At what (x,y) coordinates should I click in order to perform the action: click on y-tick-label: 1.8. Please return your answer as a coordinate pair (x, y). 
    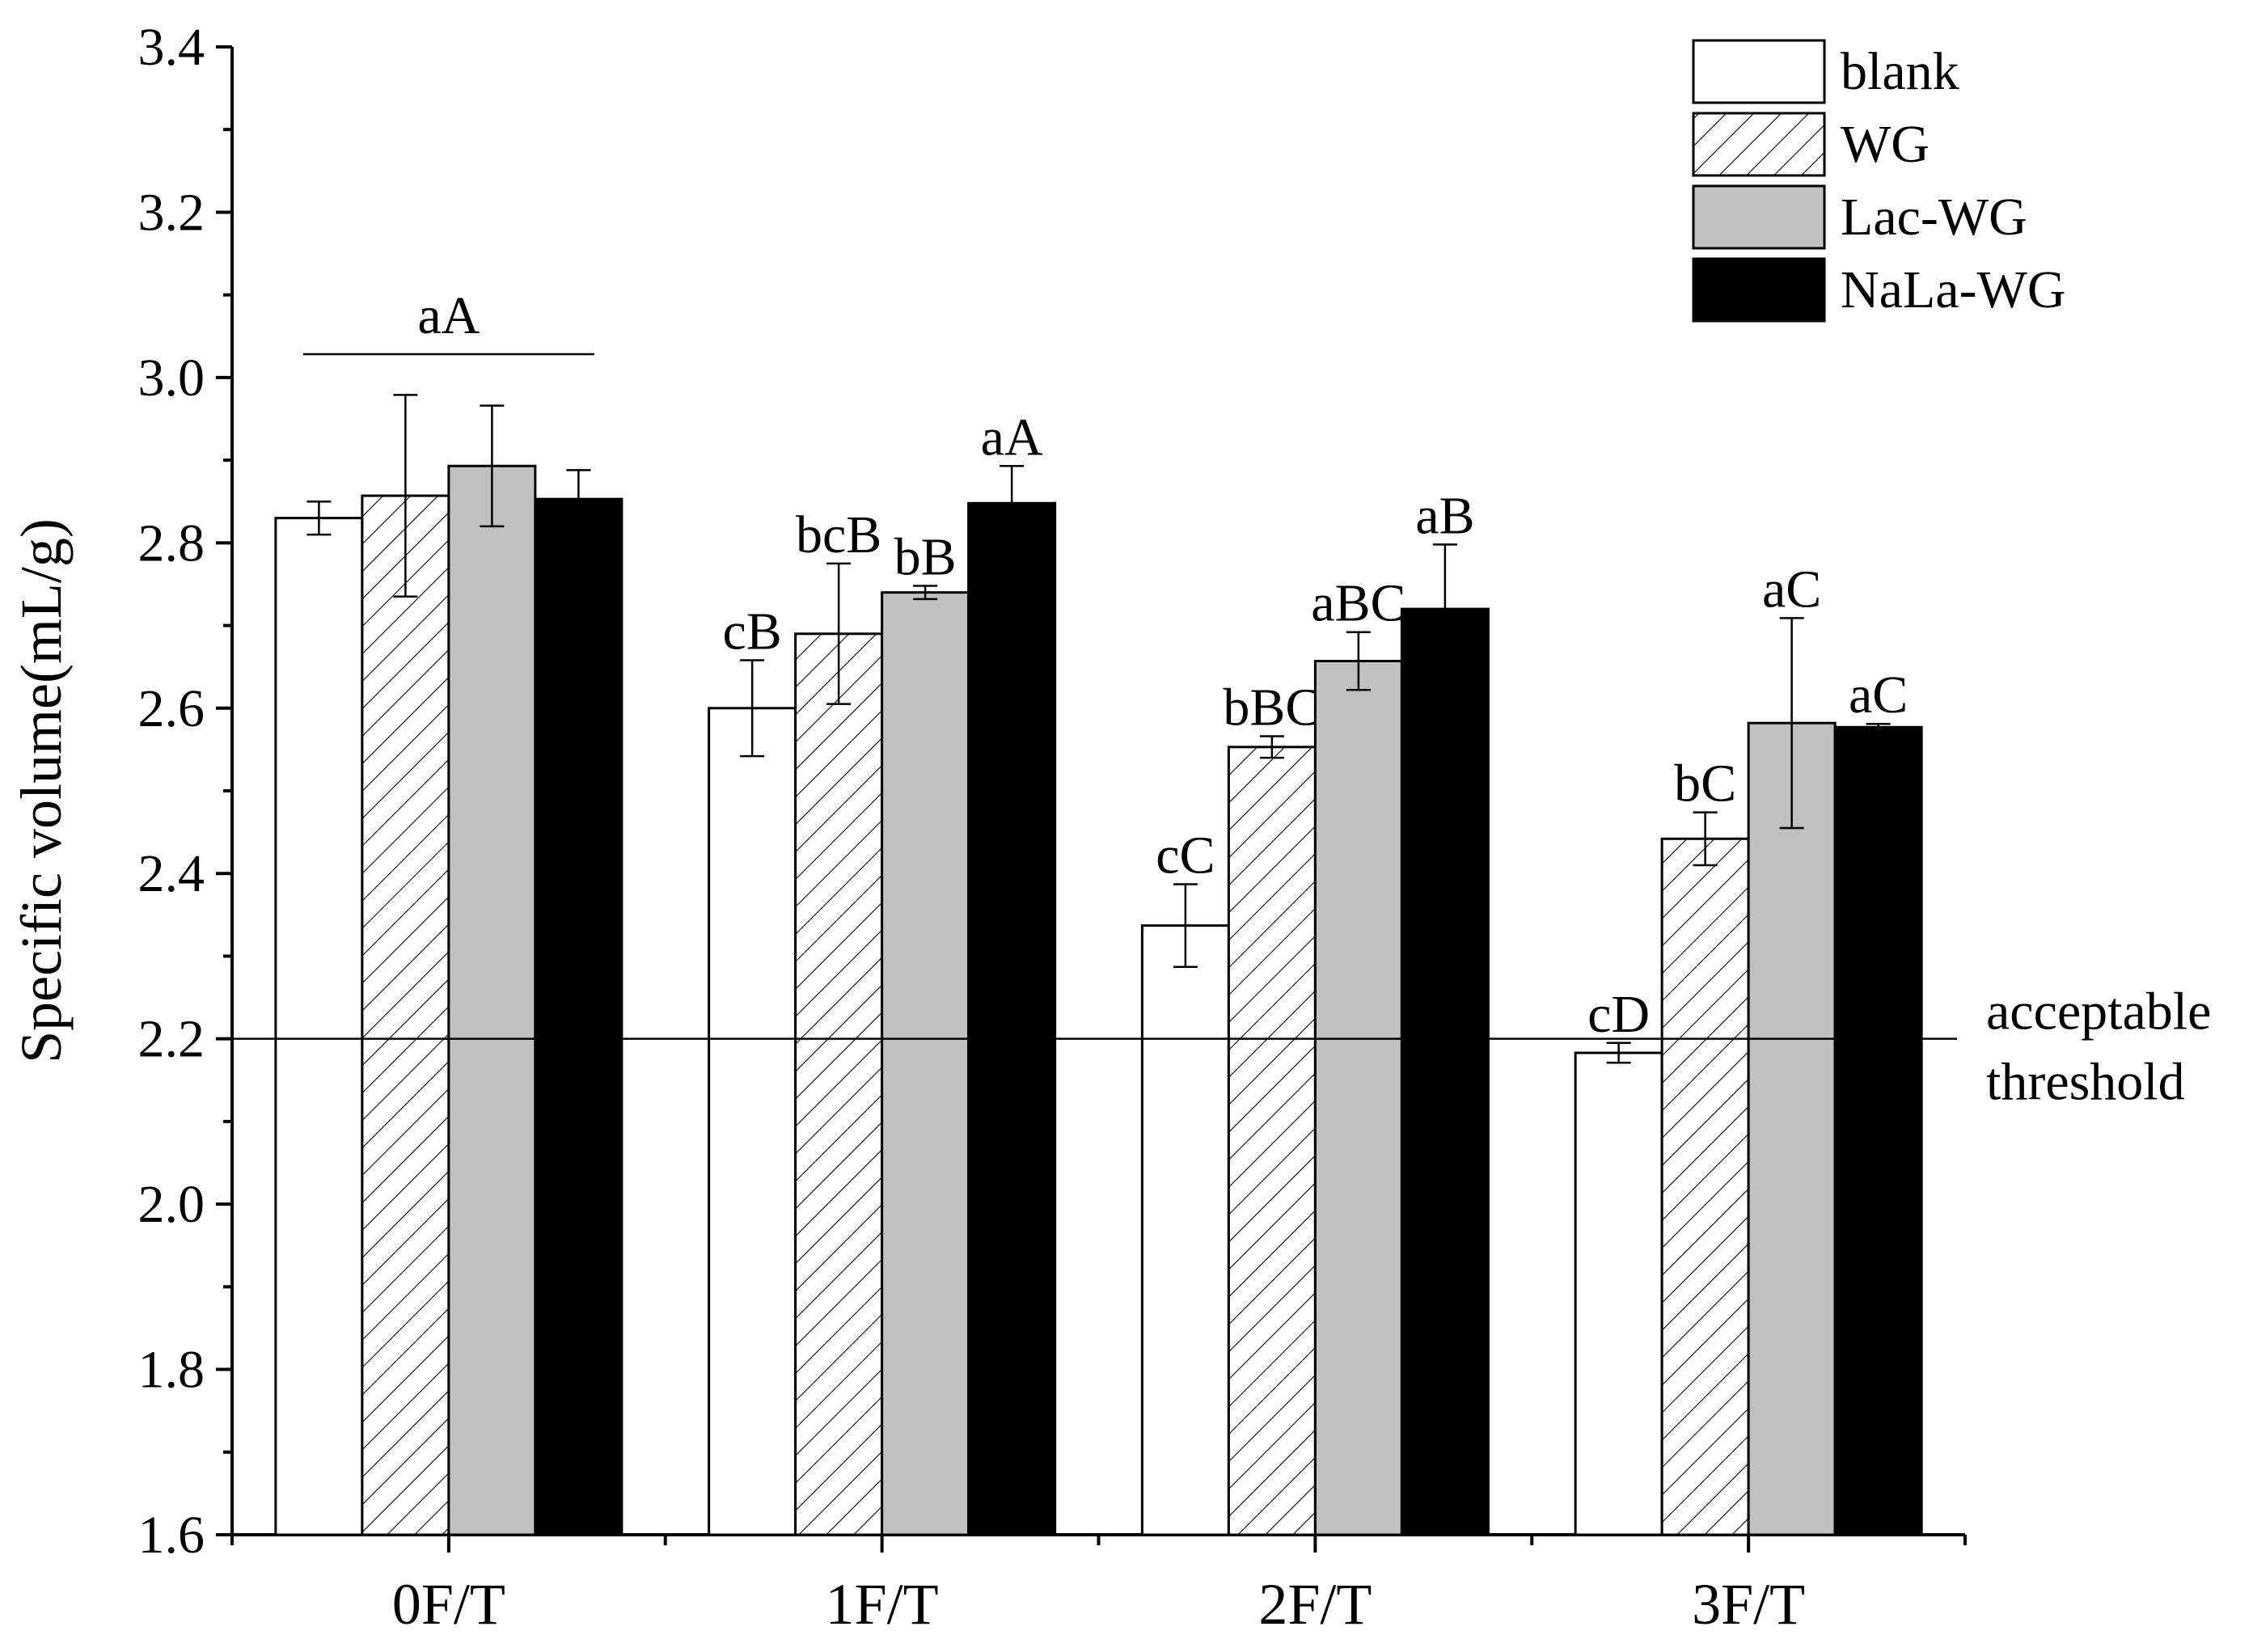
    Looking at the image, I should click on (171, 1370).